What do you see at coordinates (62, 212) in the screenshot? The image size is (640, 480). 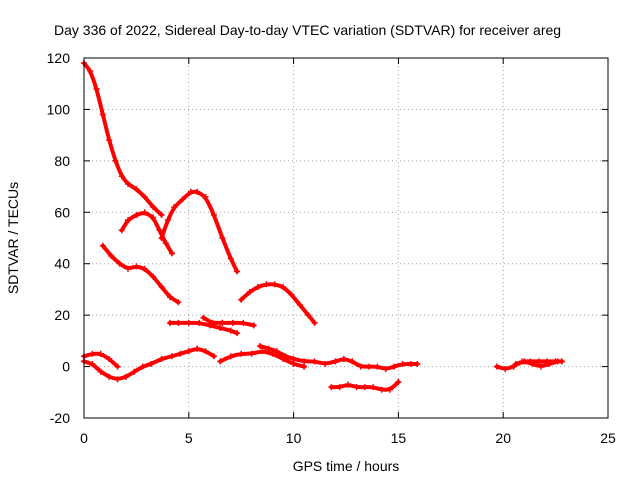 I see `y-tick-label: 60` at bounding box center [62, 212].